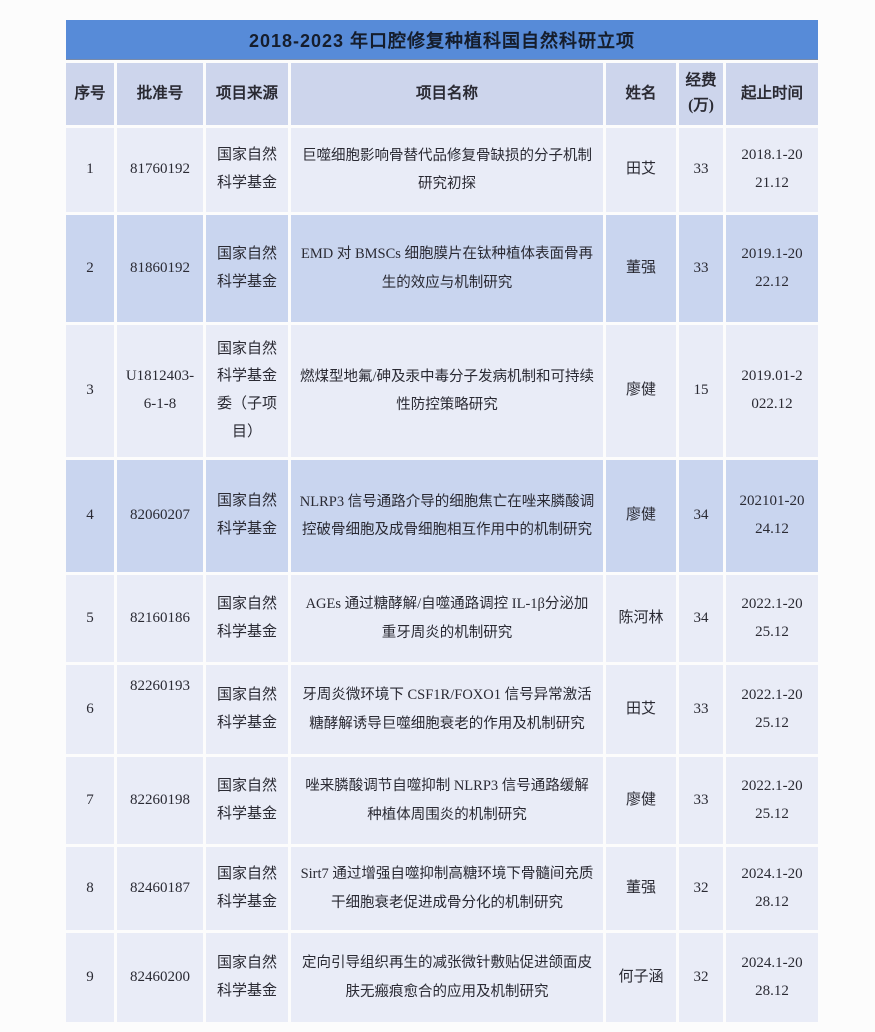  What do you see at coordinates (447, 888) in the screenshot?
I see `cell-project-name: Sirt7 通过增强自噬抑制高糖环境下骨髓间充质干细胞衰老促进成骨分化的机制研究` at bounding box center [447, 888].